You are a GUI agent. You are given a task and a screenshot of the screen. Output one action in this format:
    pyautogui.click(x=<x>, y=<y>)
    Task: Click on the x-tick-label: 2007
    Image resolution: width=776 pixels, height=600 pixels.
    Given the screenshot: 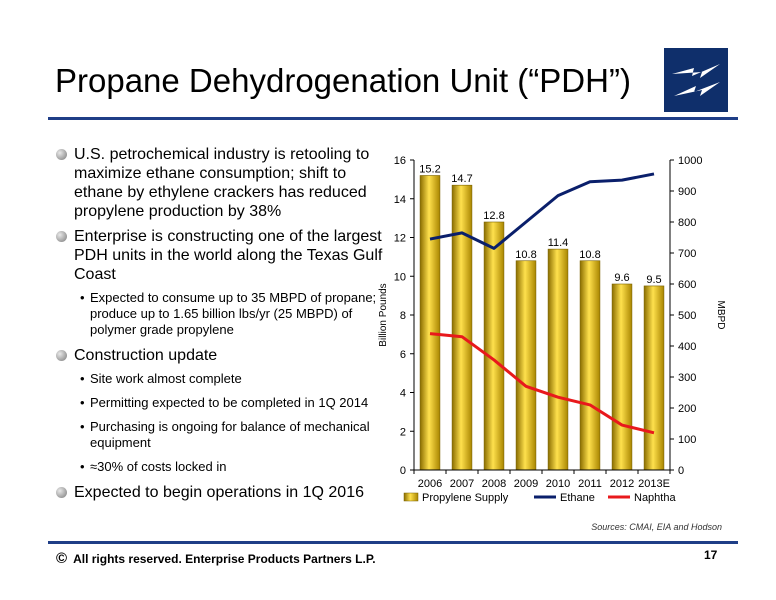 What is the action you would take?
    pyautogui.click(x=462, y=484)
    